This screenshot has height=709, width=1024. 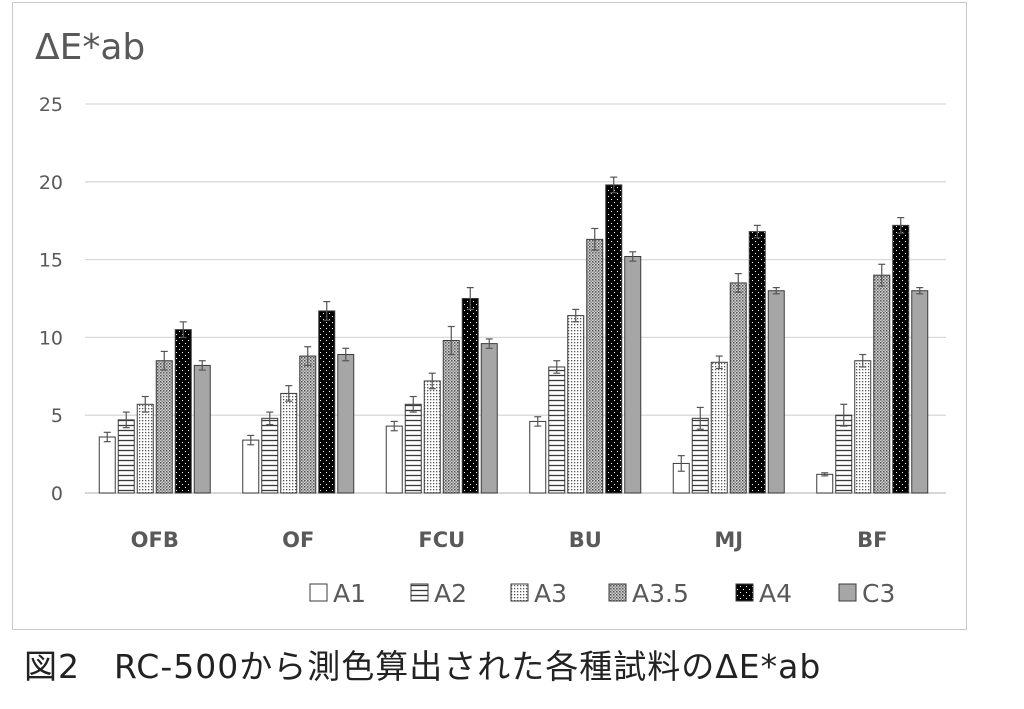 I want to click on bar-A3-OF, so click(x=289, y=443).